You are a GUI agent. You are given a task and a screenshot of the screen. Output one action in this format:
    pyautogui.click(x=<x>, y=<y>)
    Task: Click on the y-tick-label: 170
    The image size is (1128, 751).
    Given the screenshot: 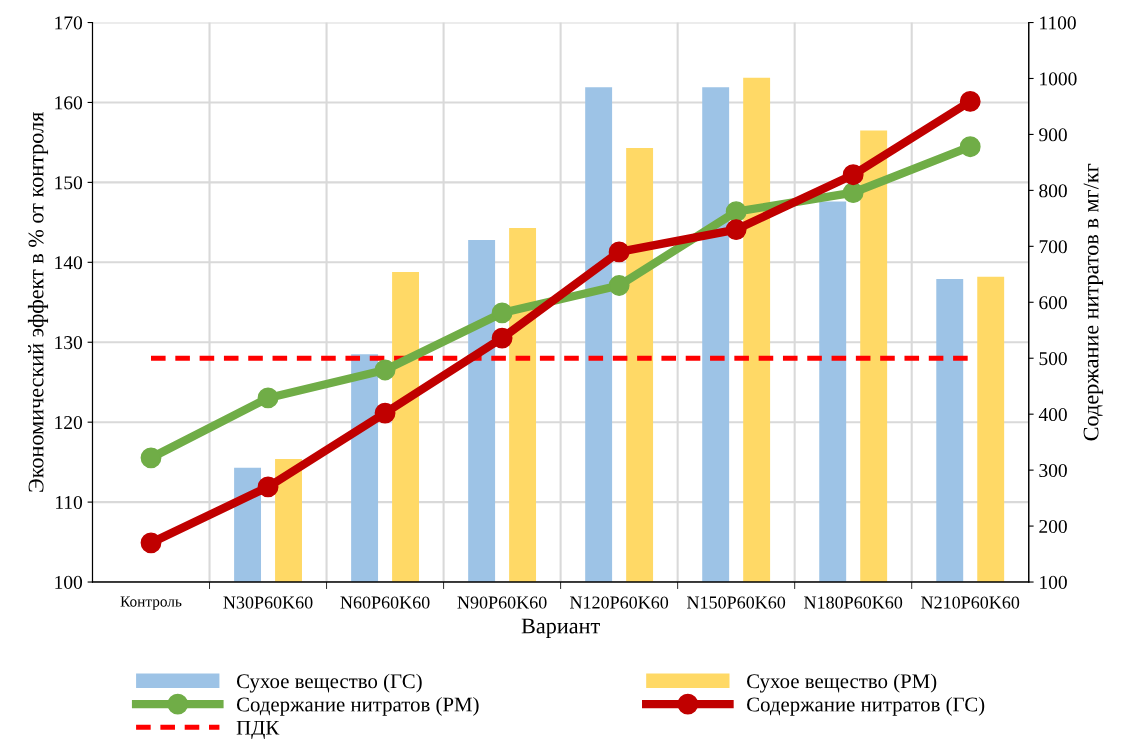 What is the action you would take?
    pyautogui.click(x=69, y=23)
    